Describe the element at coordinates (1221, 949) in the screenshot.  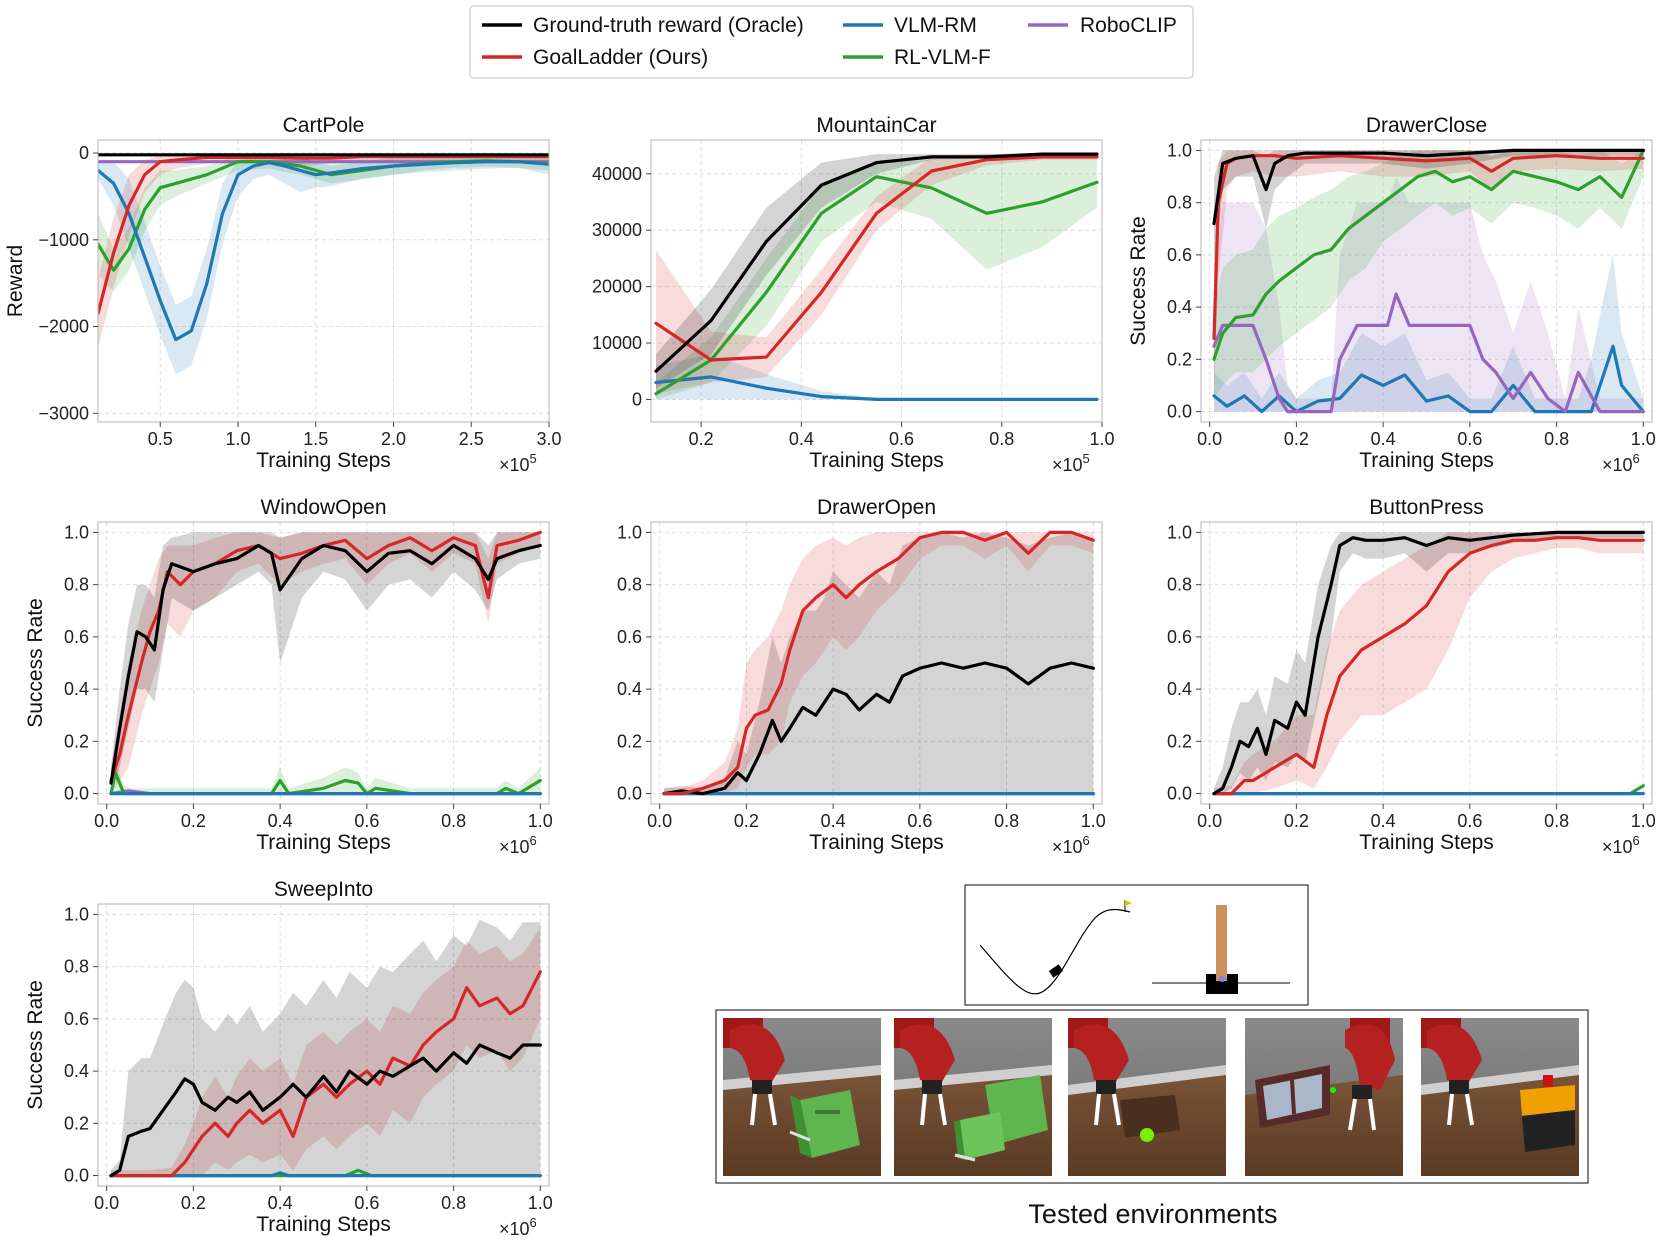
I see `cartpole-illustration` at that location.